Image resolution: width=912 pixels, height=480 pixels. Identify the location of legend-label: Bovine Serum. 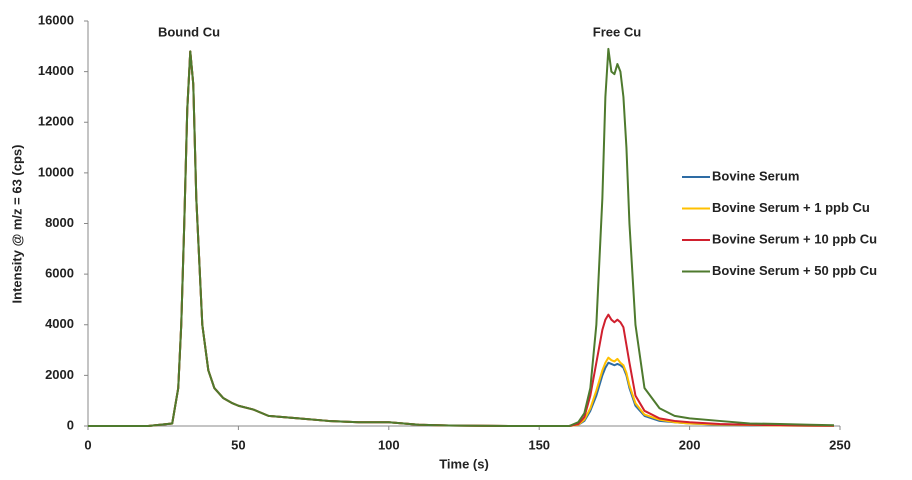
(755, 175).